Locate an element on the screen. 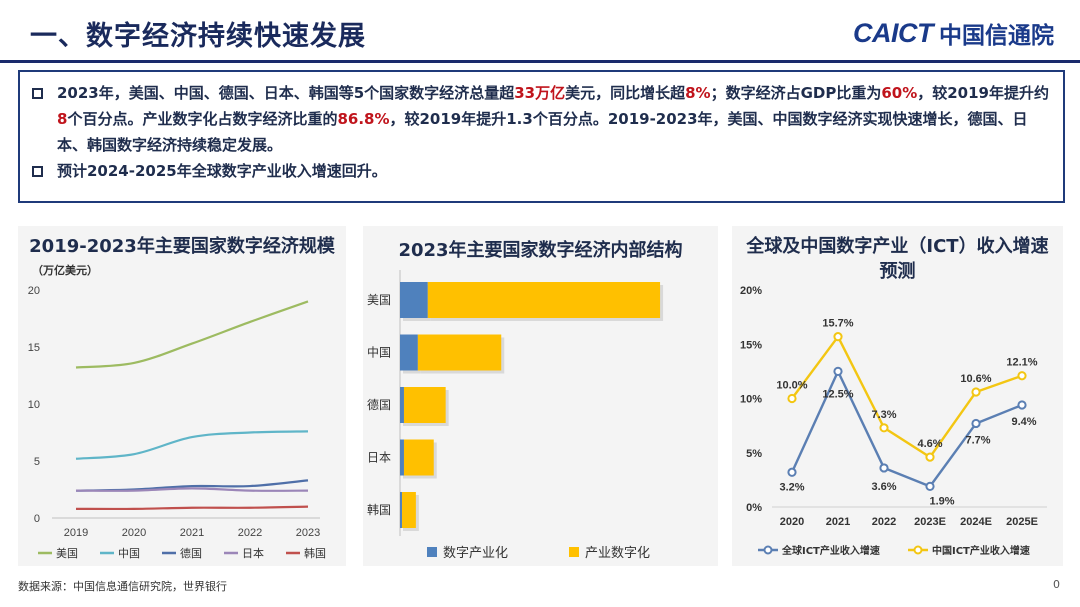 The width and height of the screenshot is (1080, 607). legend-label: 德国 is located at coordinates (191, 553).